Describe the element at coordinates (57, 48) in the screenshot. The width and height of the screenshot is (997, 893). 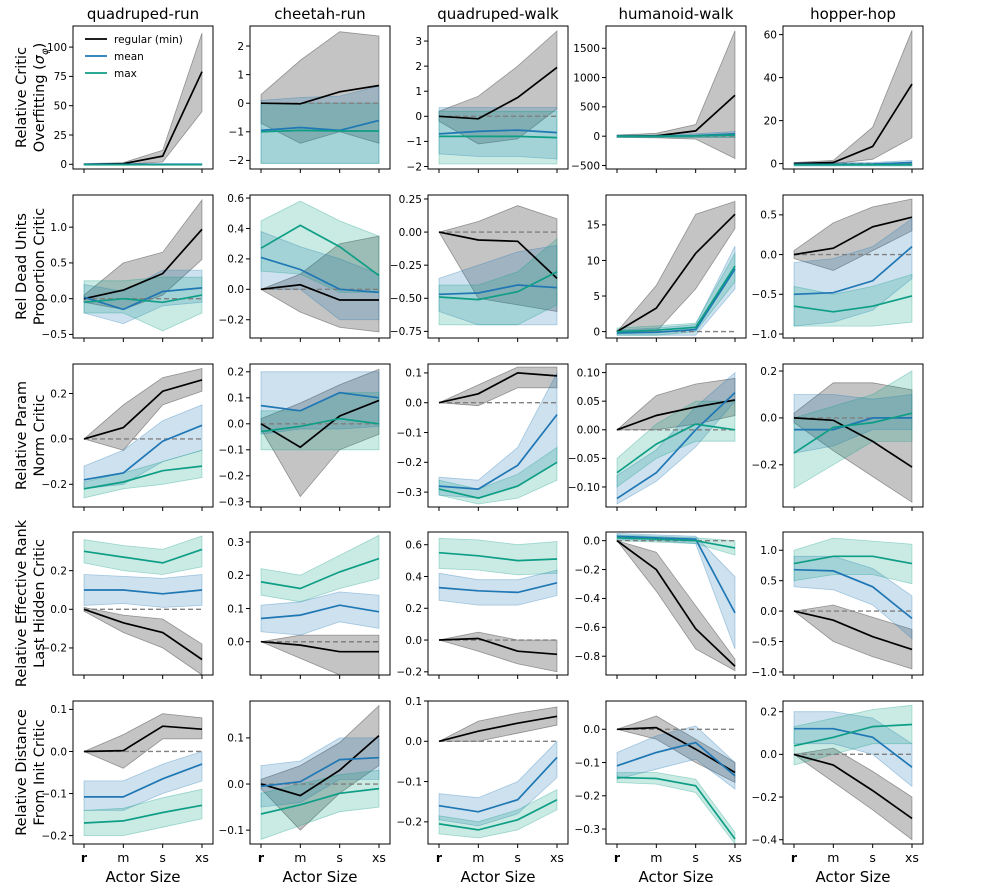
I see `y-tick-label: 100` at that location.